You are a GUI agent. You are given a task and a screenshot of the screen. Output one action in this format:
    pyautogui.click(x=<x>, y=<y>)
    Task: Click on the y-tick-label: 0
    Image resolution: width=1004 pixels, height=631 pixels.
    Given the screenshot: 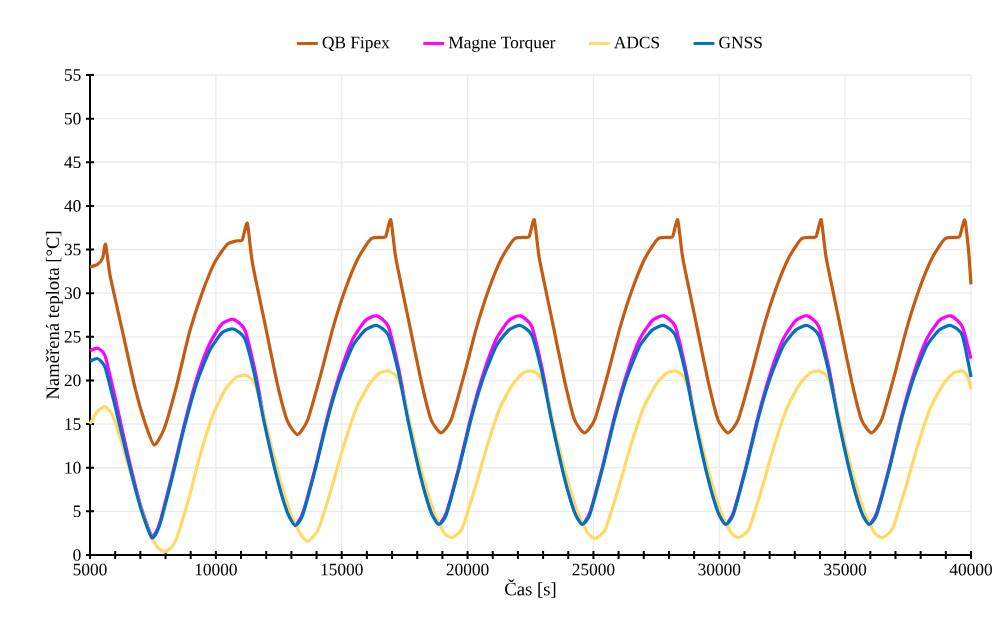 What is the action you would take?
    pyautogui.click(x=77, y=555)
    